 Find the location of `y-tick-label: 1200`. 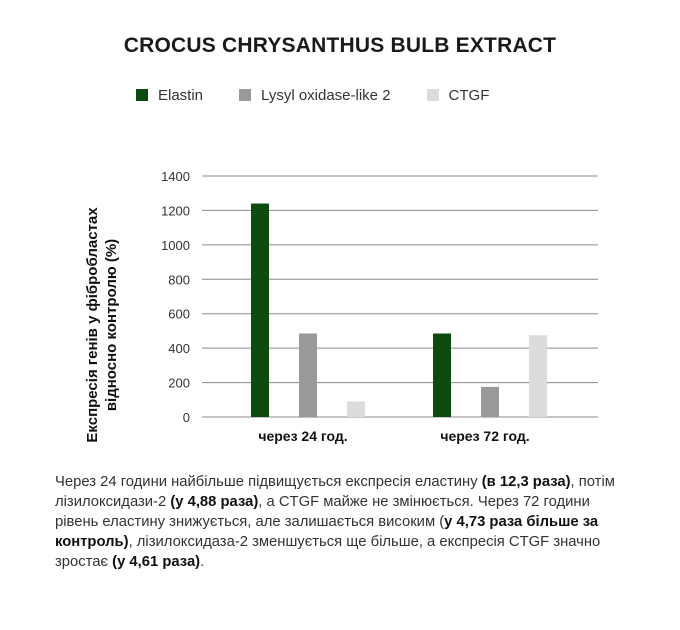

y-tick-label: 1200 is located at coordinates (175, 210).